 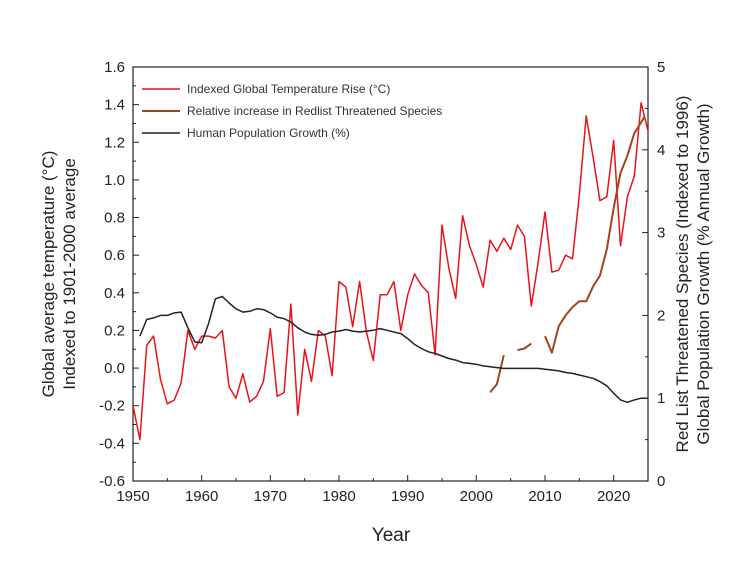 What do you see at coordinates (661, 481) in the screenshot?
I see `y-right-tick-label: 0` at bounding box center [661, 481].